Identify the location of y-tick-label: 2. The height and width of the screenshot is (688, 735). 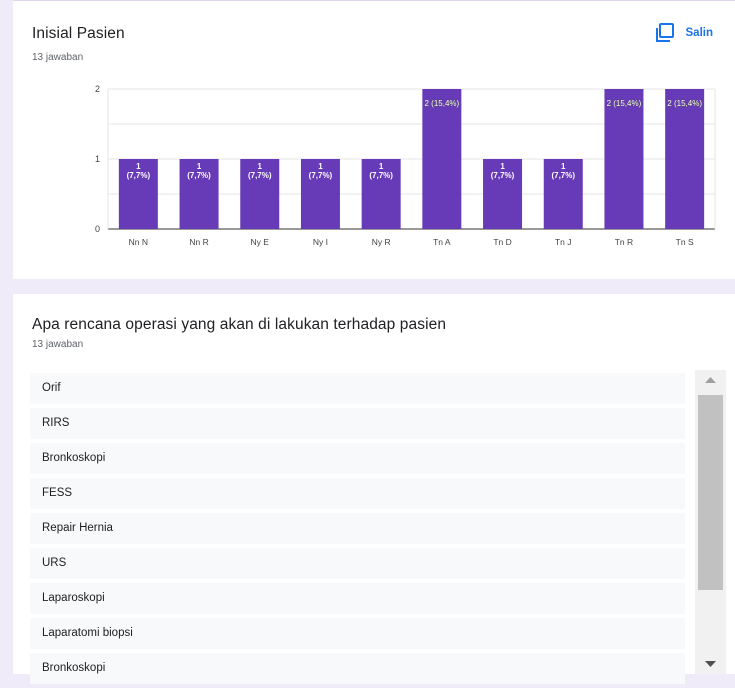
(97, 89).